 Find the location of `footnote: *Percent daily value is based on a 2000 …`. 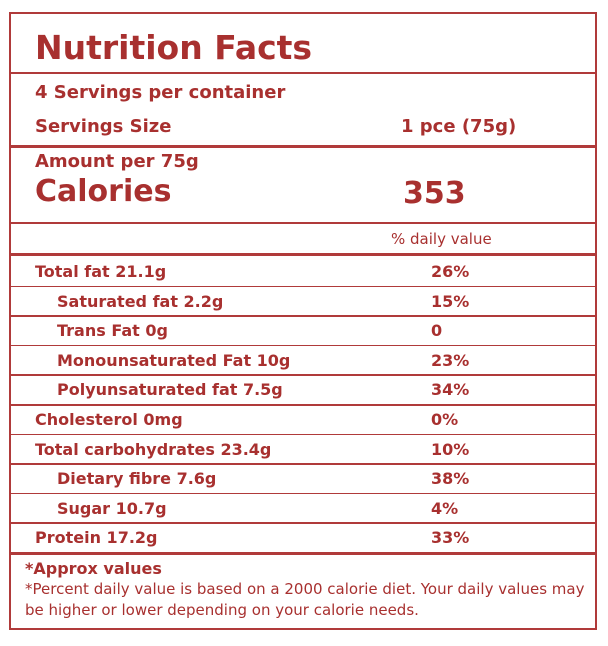

footnote: *Percent daily value is based on a 2000 … is located at coordinates (305, 599).